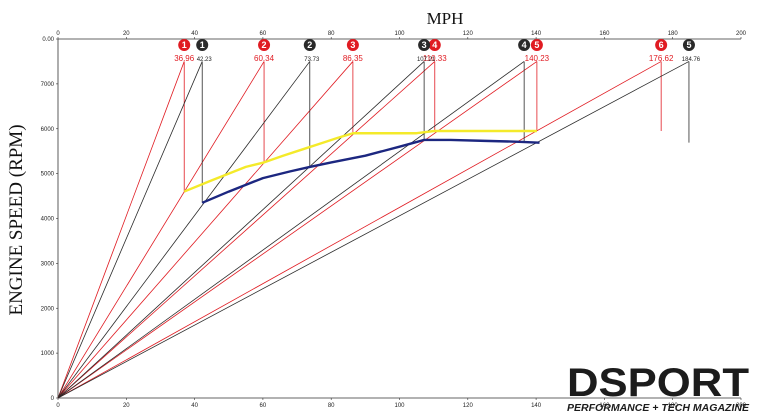 The image size is (768, 420). Describe the element at coordinates (205, 60) in the screenshot. I see `gear-top-speed-label: 42.23` at that location.